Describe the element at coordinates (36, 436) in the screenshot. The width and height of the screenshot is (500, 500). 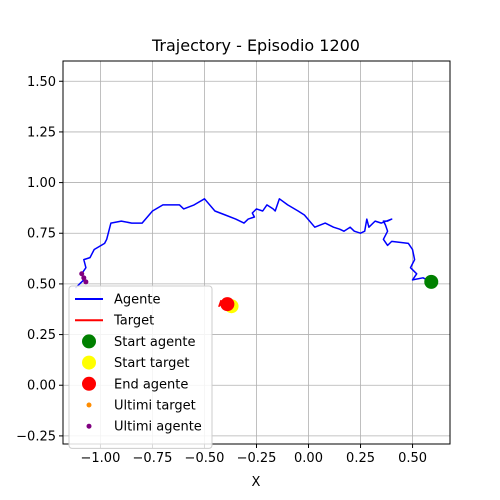
I see `y-tick-label: −0.25` at that location.